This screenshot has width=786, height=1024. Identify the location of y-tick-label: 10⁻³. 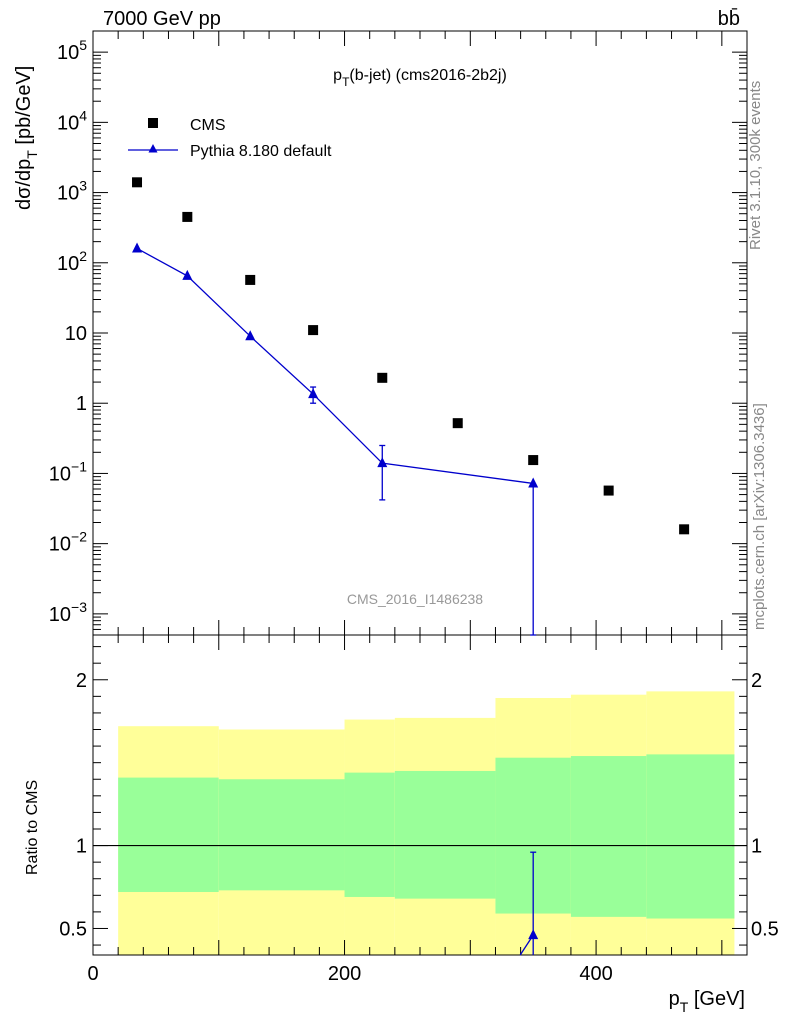
(68, 612).